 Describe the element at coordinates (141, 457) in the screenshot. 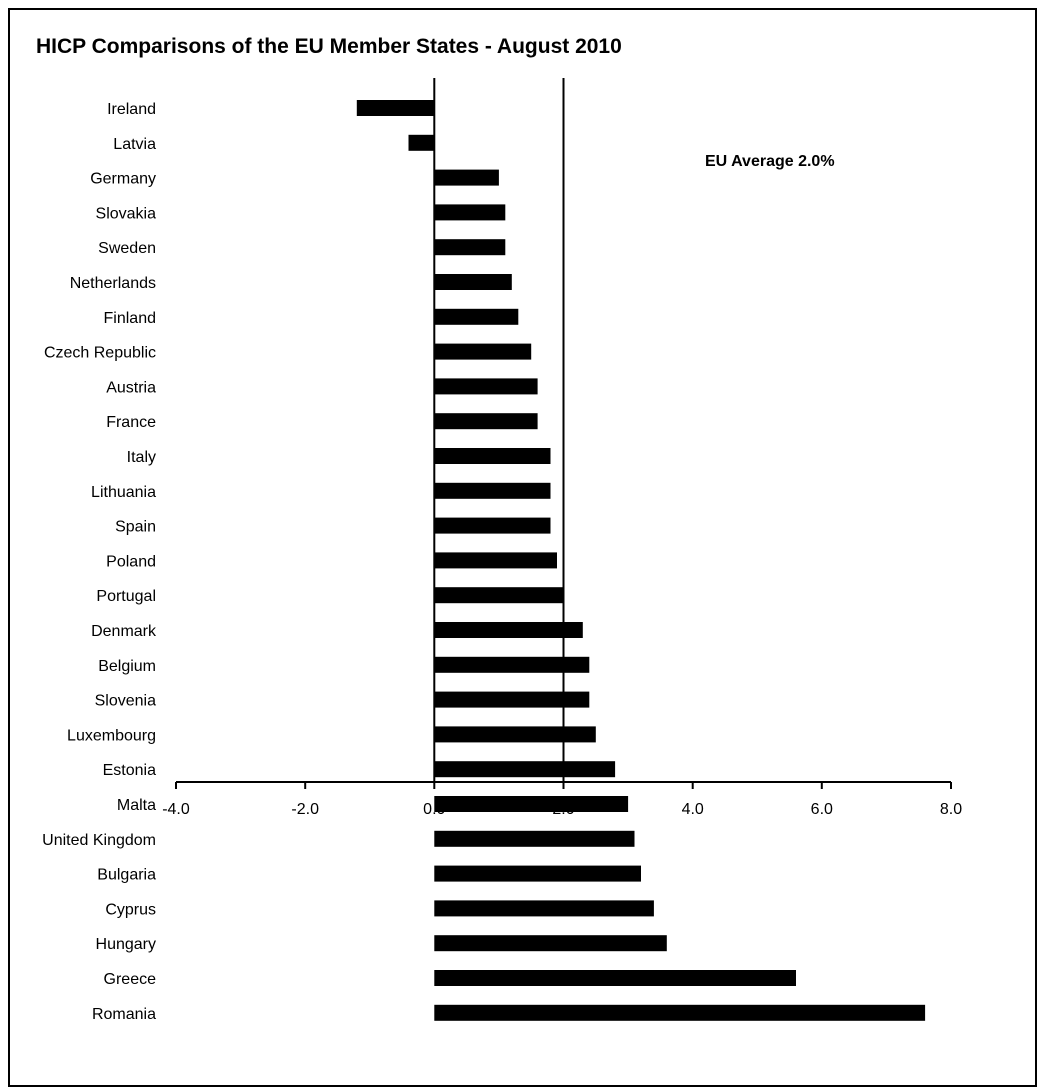

I see `category-label: Italy` at that location.